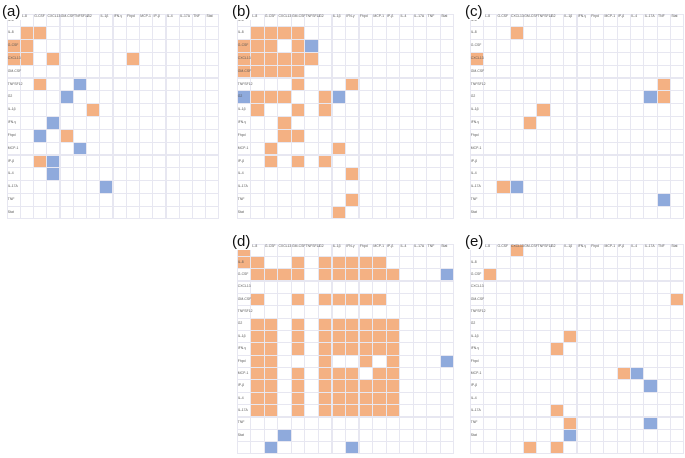 The height and width of the screenshot is (458, 685). Describe the element at coordinates (243, 274) in the screenshot. I see `row-label: G-CSF` at that location.